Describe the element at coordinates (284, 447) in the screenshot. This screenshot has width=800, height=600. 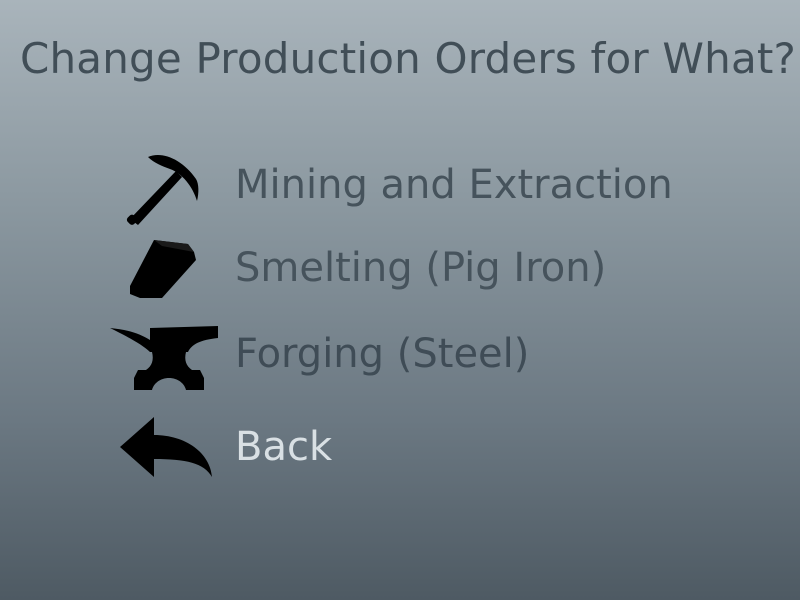
I see `menu-item-label: Back` at that location.